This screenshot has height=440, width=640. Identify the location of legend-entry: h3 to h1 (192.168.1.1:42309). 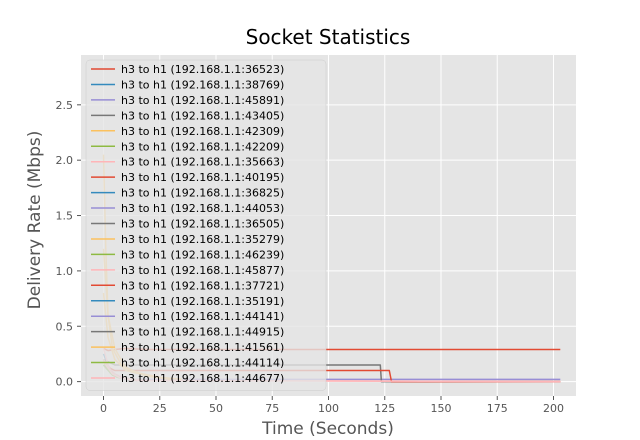
(202, 131).